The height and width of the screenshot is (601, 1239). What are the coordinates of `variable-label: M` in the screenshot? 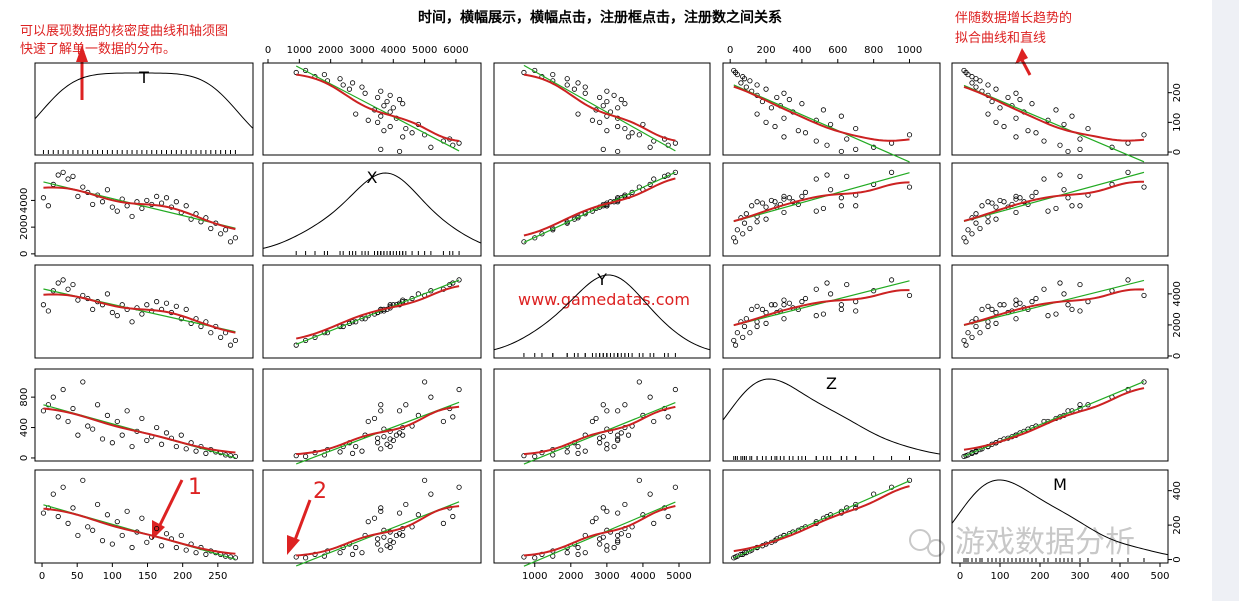 It's located at (1060, 484).